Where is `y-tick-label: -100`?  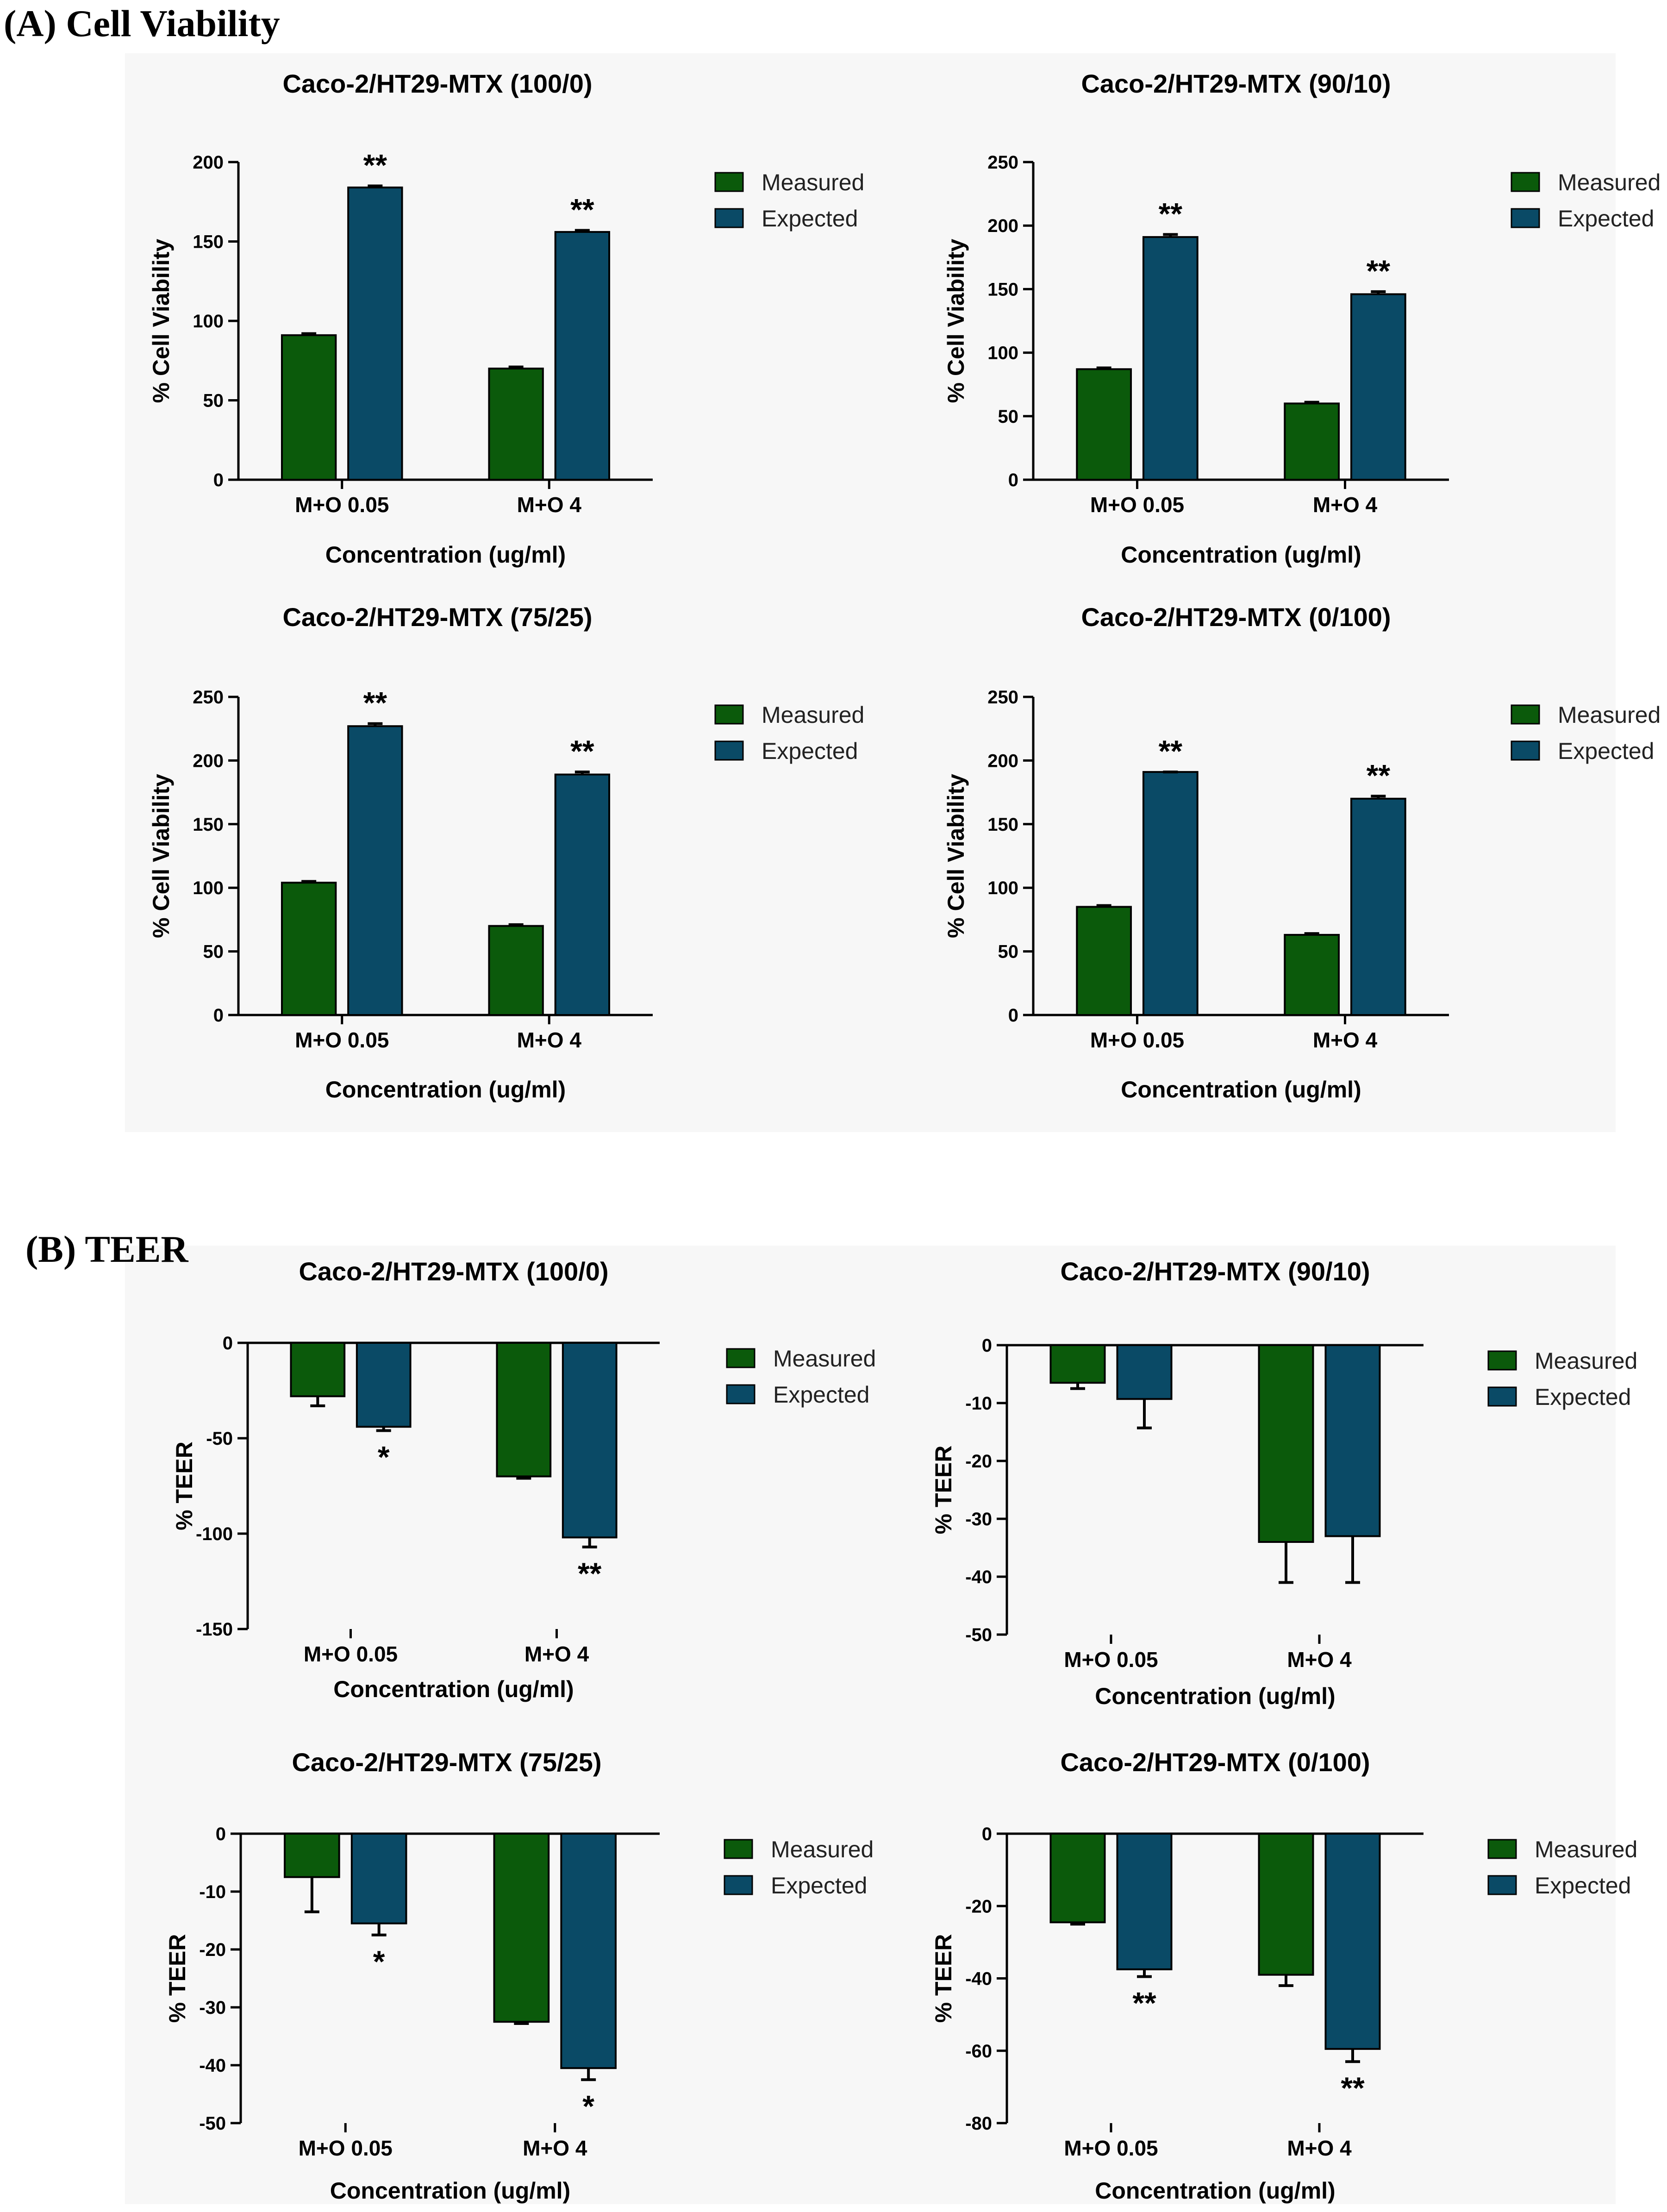
y-tick-label: -100 is located at coordinates (214, 1534).